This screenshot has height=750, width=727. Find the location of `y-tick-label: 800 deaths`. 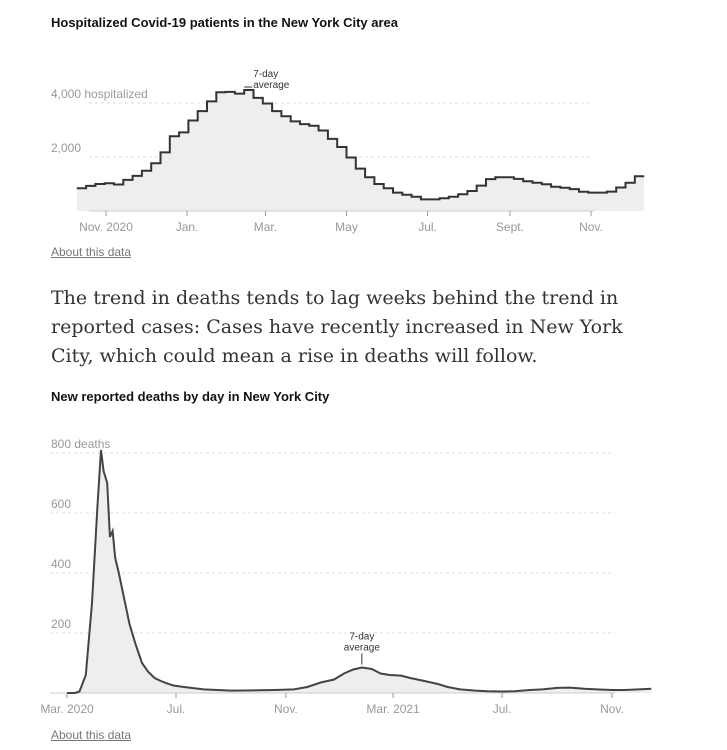

y-tick-label: 800 deaths is located at coordinates (80, 444).